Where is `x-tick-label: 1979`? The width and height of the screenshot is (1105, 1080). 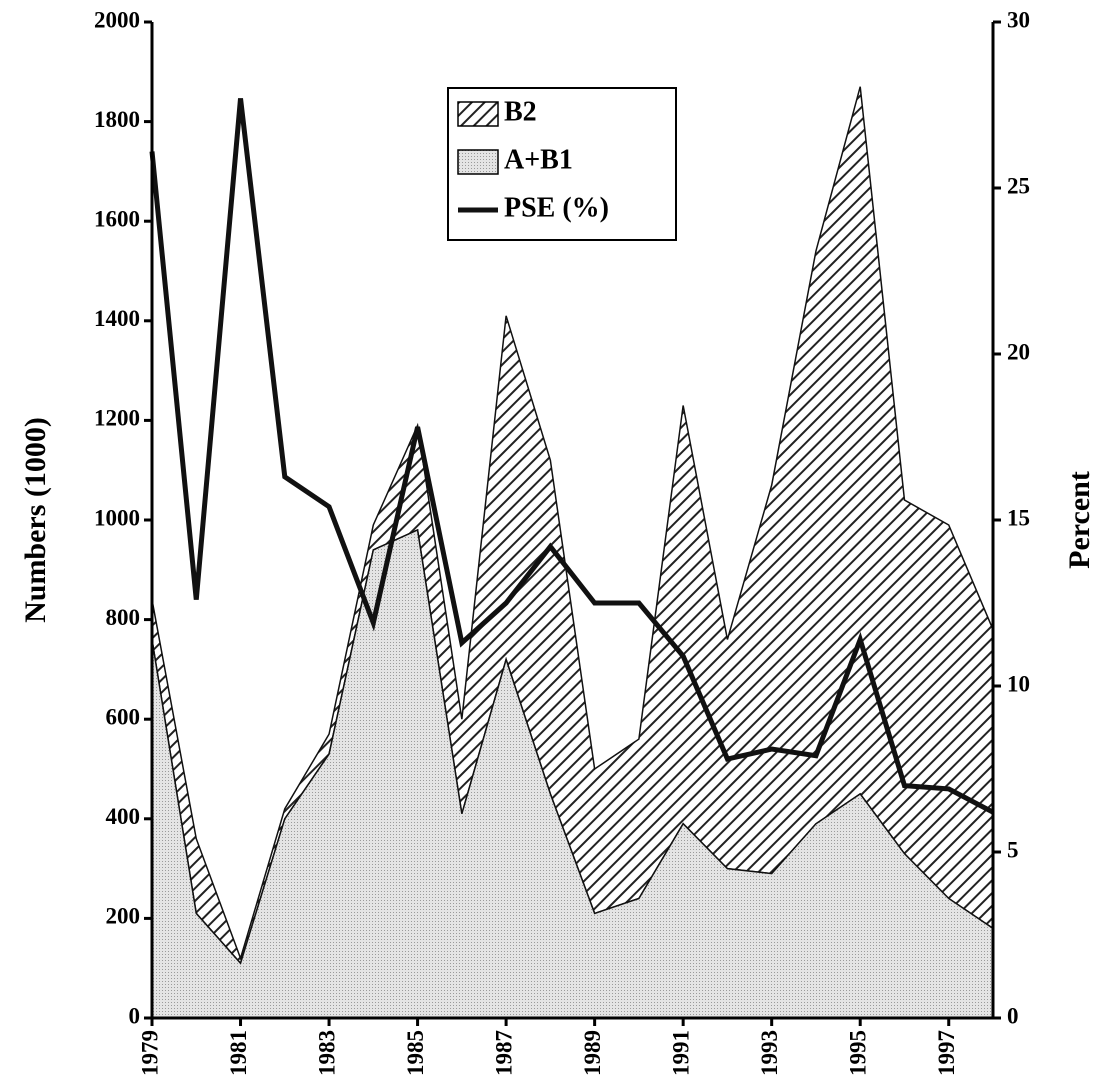 x-tick-label: 1979 is located at coordinates (149, 1053).